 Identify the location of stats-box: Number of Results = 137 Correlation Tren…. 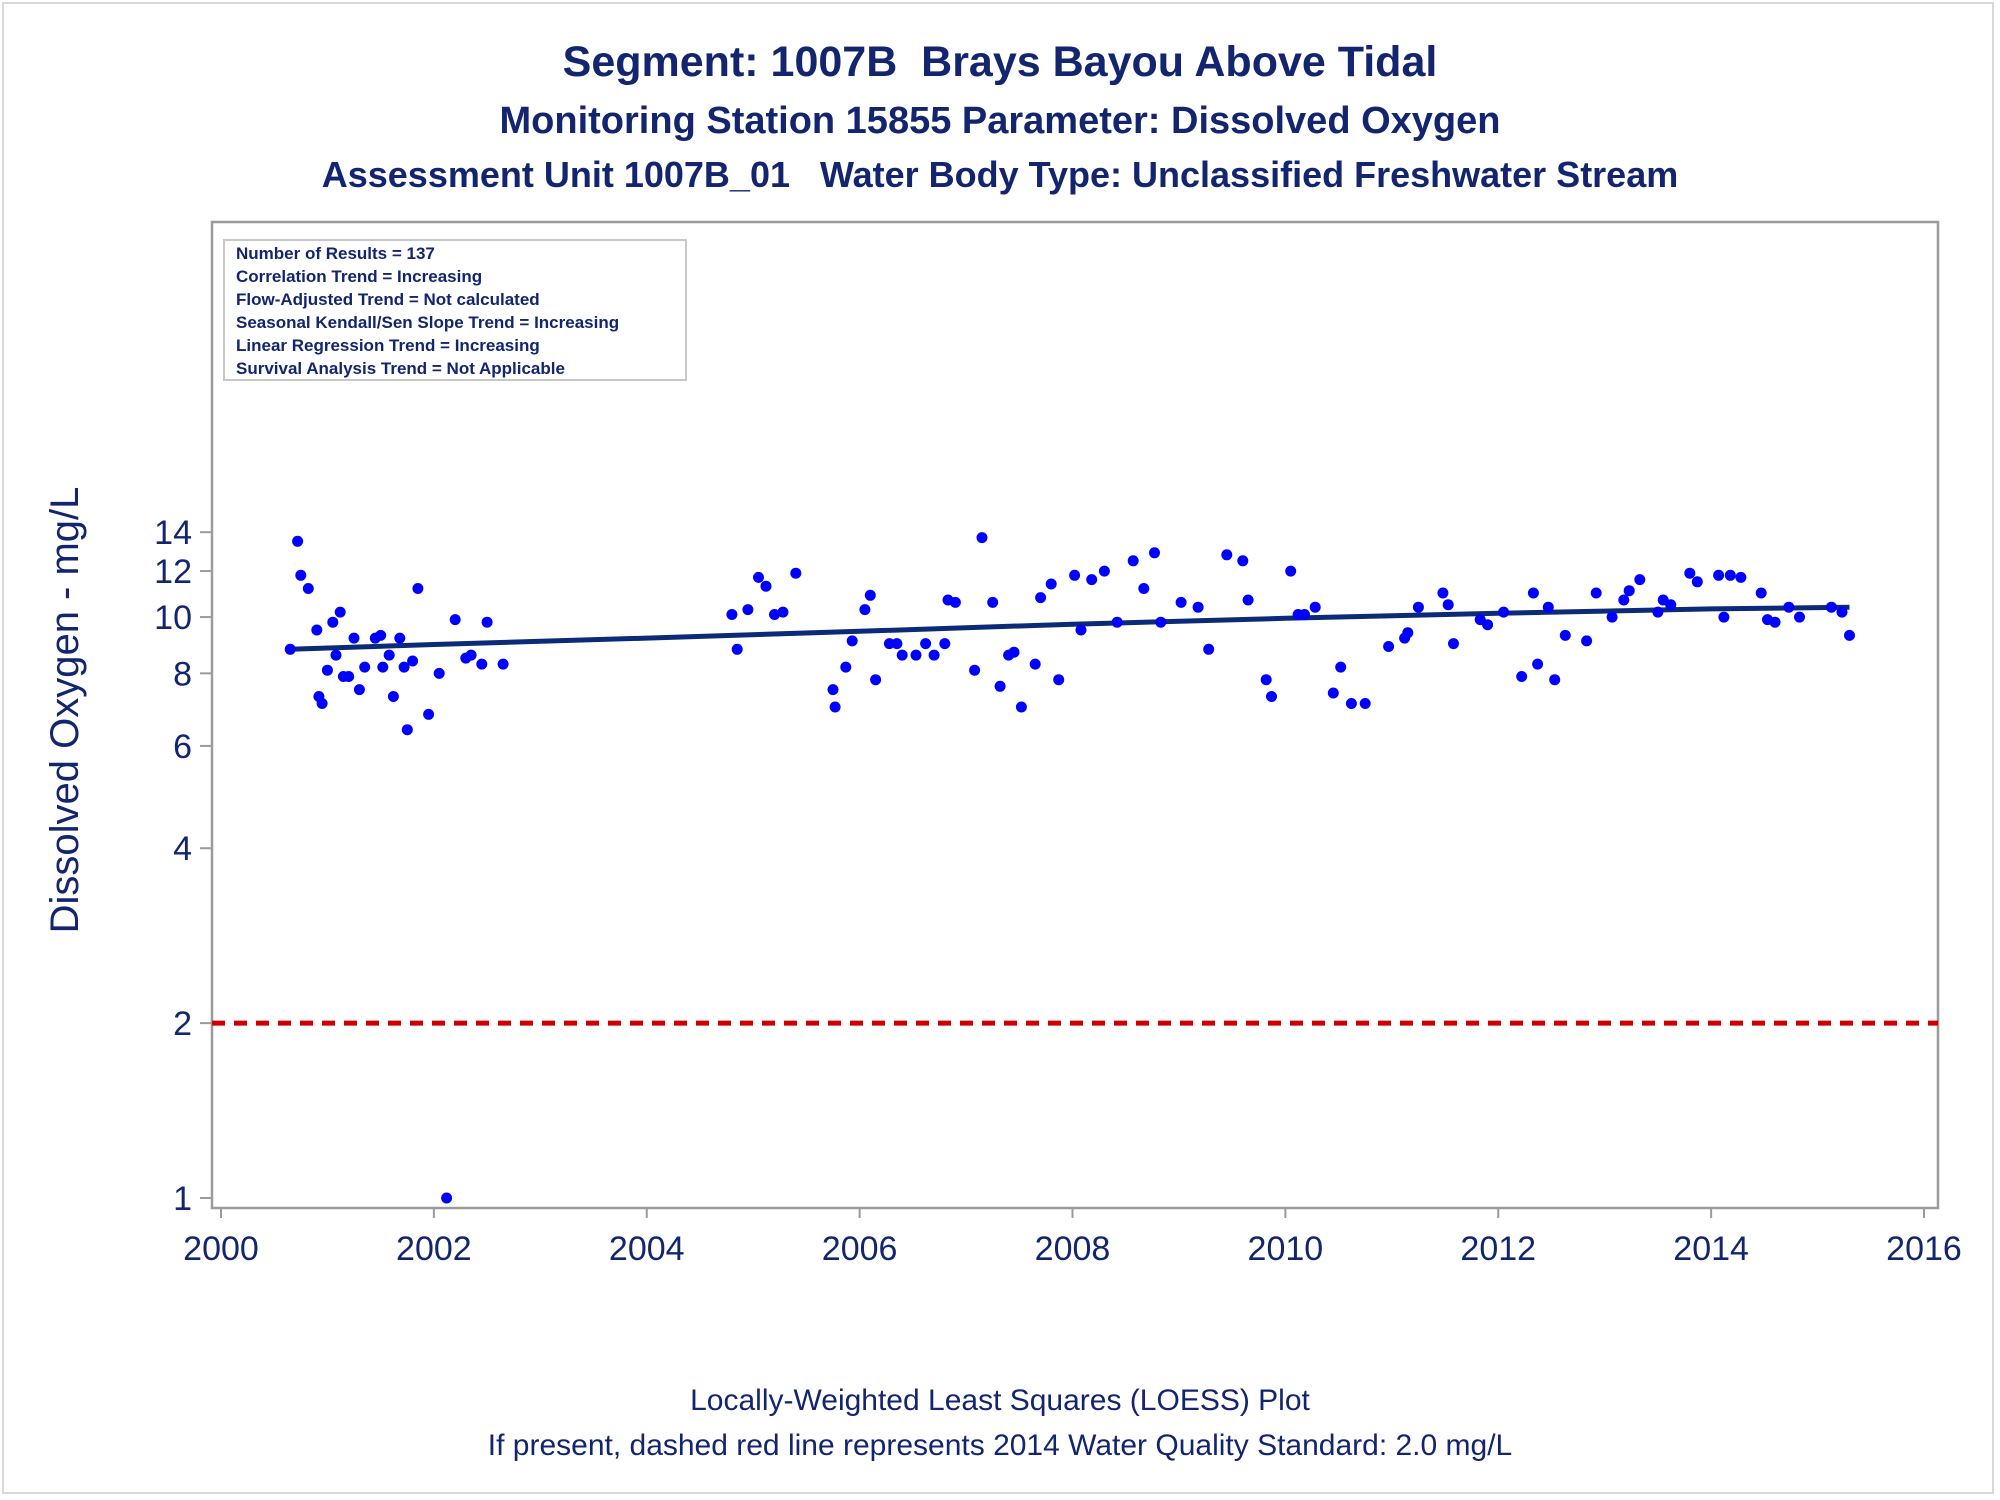
(455, 310).